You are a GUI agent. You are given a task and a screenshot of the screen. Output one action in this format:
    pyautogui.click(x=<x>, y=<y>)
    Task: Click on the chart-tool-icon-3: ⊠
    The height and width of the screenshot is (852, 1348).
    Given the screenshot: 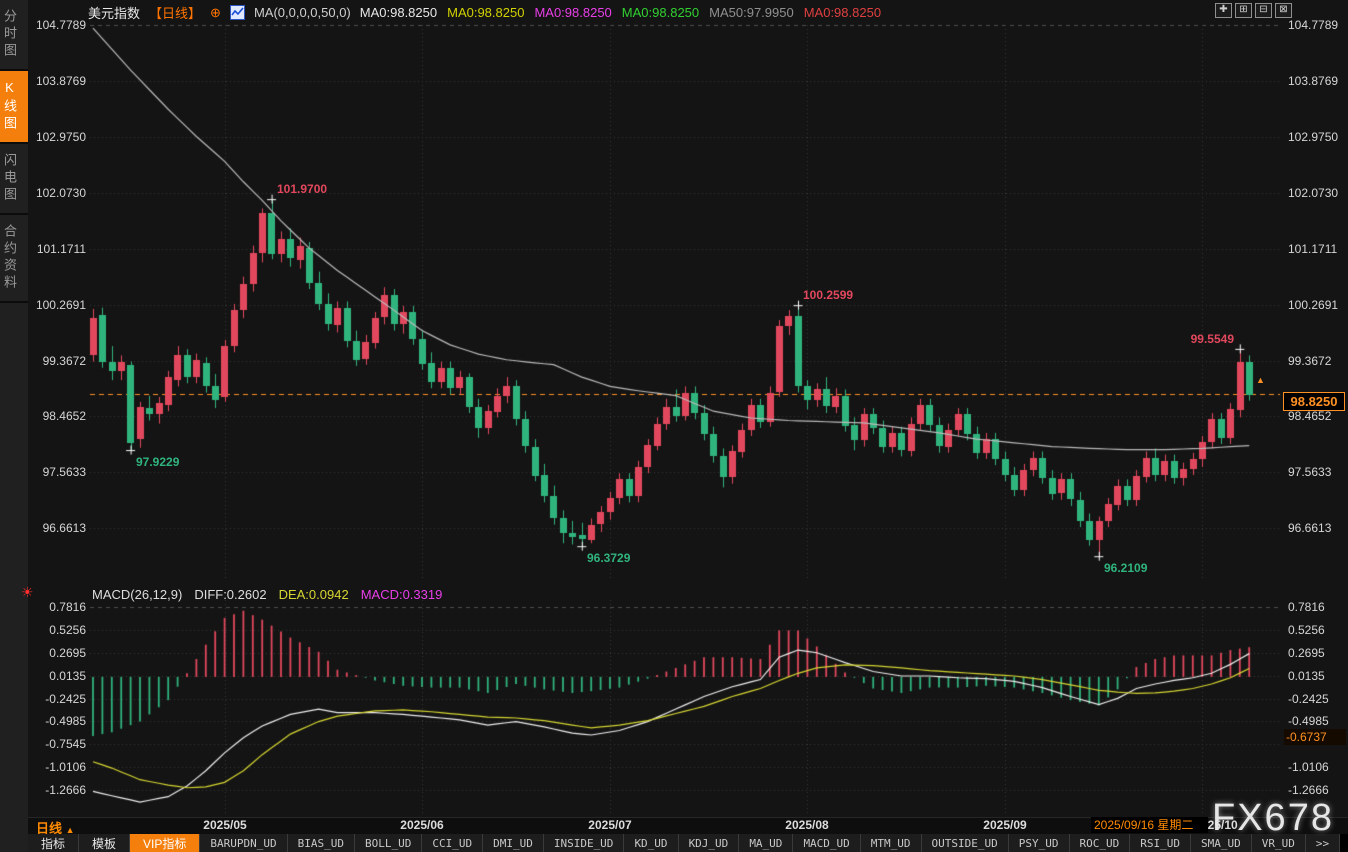 What is the action you would take?
    pyautogui.click(x=1283, y=10)
    